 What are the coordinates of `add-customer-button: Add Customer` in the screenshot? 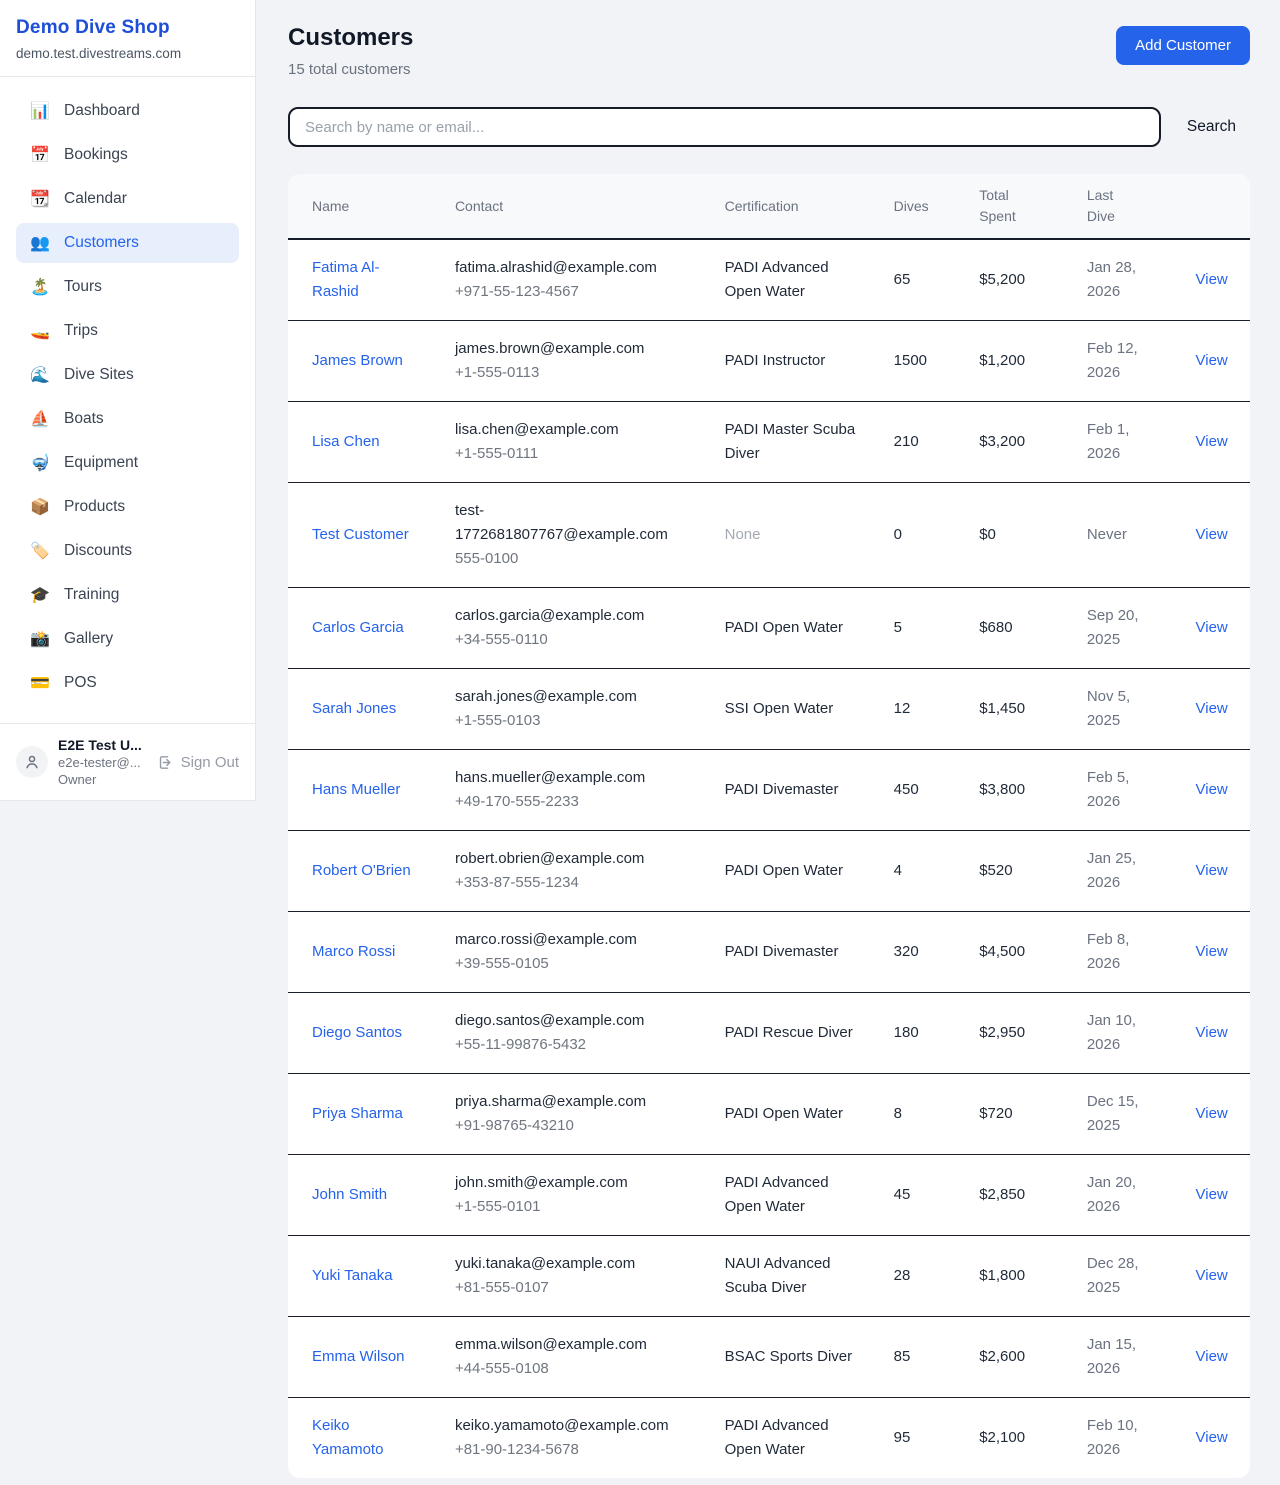 It's located at (1183, 45).